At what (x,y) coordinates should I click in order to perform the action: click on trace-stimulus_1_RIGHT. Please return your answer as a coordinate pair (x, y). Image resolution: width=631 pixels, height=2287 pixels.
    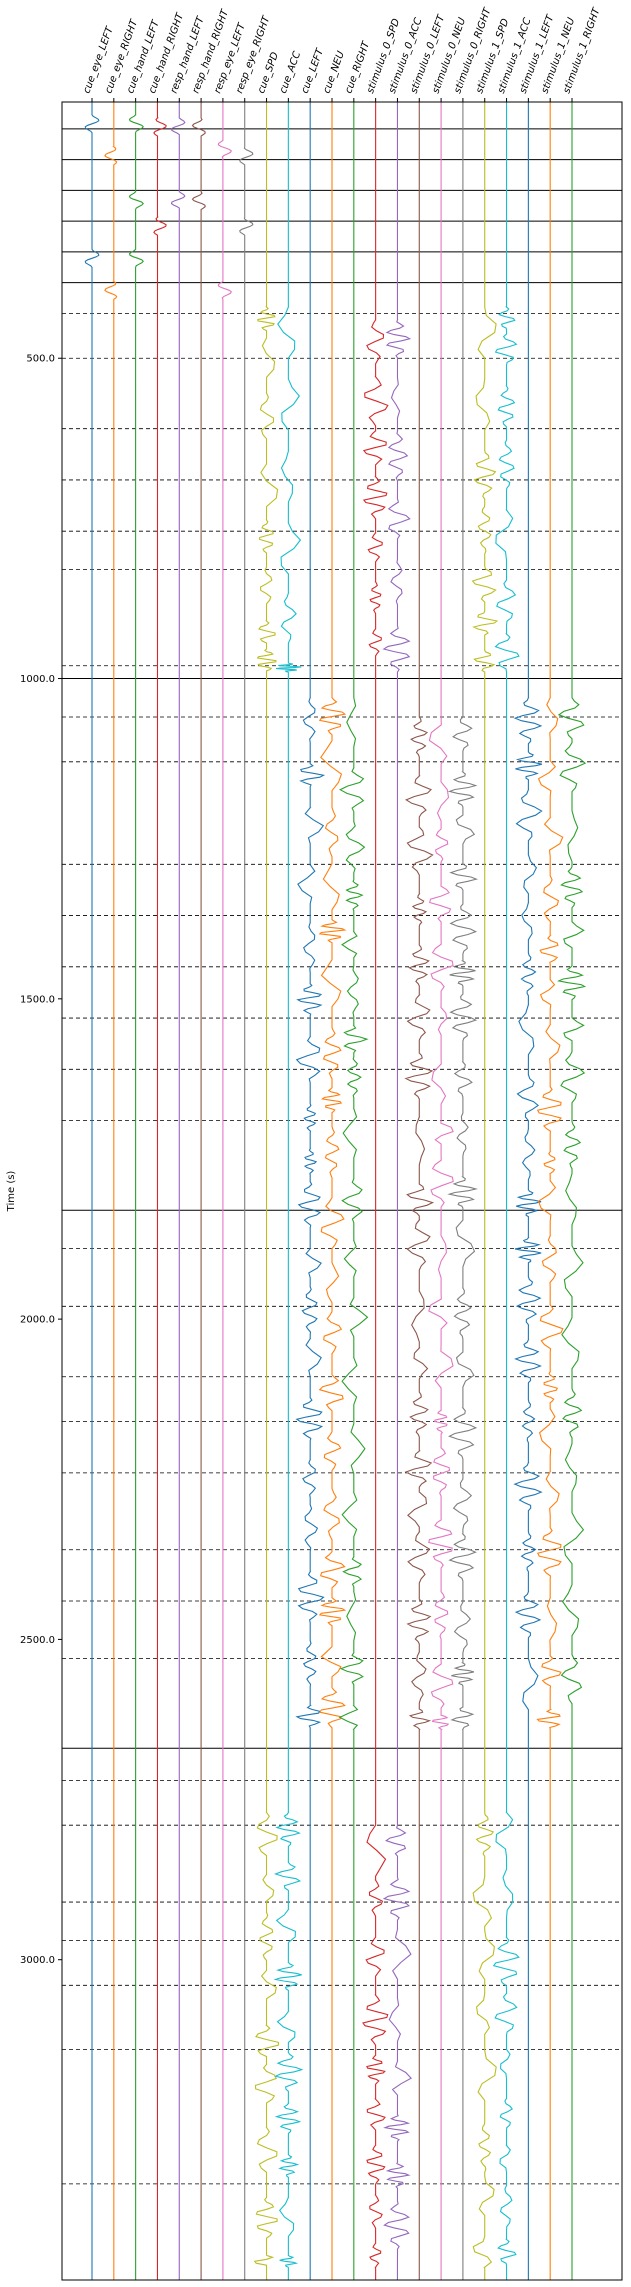
    Looking at the image, I should click on (571, 1191).